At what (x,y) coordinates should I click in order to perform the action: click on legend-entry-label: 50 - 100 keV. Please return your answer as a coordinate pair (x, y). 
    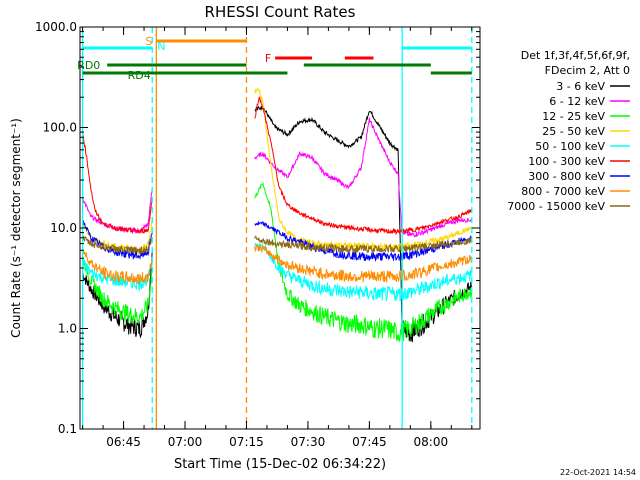
    Looking at the image, I should click on (570, 146).